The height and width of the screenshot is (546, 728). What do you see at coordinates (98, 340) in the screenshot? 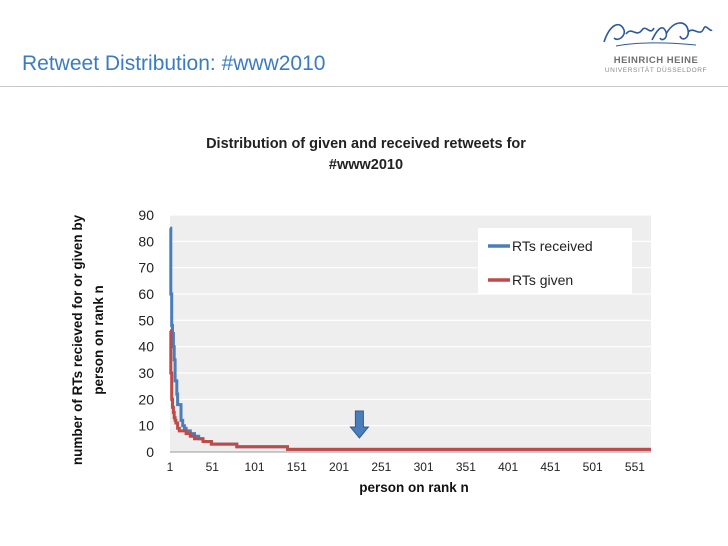
I see `y-axis-label-line-2: person on rank n` at bounding box center [98, 340].